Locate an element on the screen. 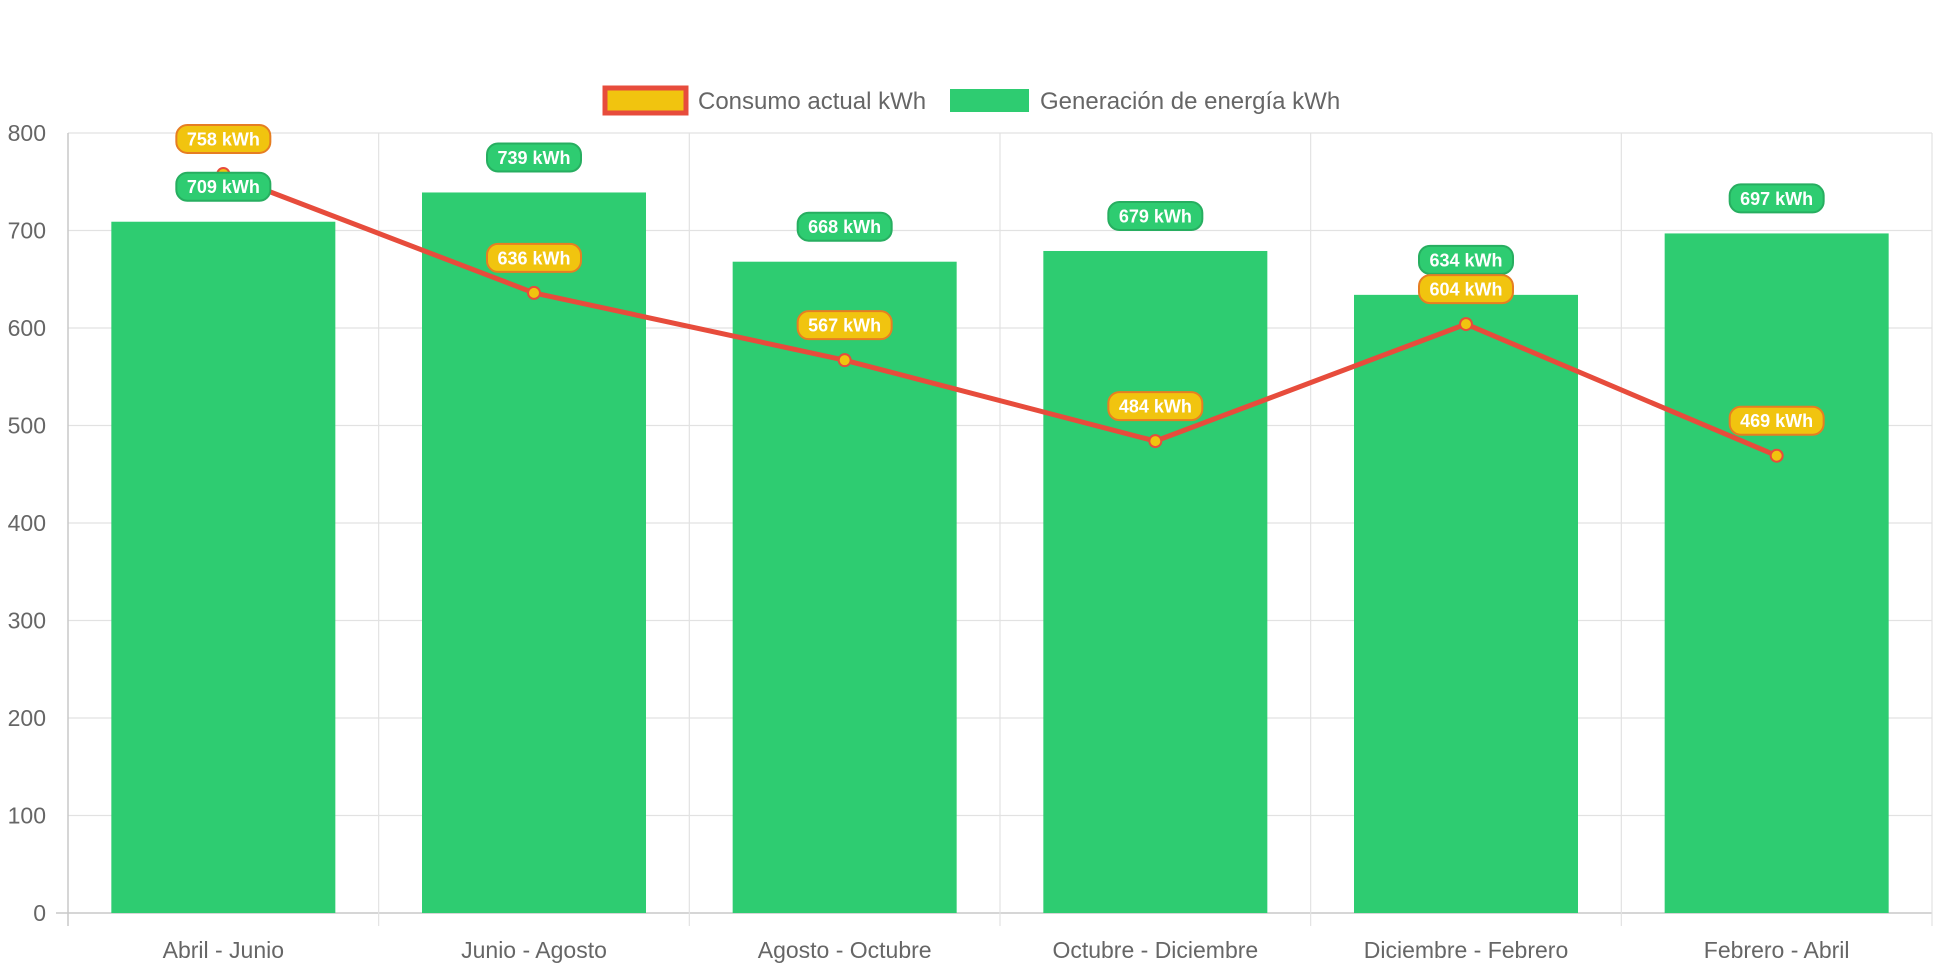 The image size is (1942, 970). data-label-generacion-text: 634 kWh is located at coordinates (1465, 260).